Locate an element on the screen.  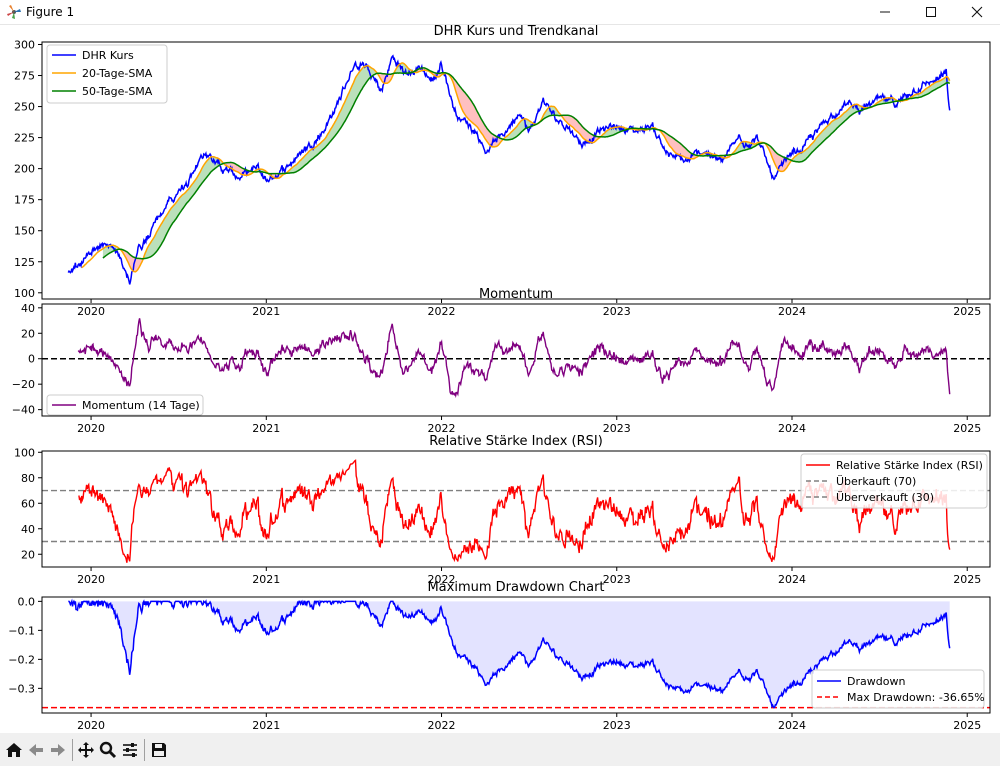
price-legend: DHR Kurs 20-Tage-SMA 50-Tage-SMA is located at coordinates (107, 74).